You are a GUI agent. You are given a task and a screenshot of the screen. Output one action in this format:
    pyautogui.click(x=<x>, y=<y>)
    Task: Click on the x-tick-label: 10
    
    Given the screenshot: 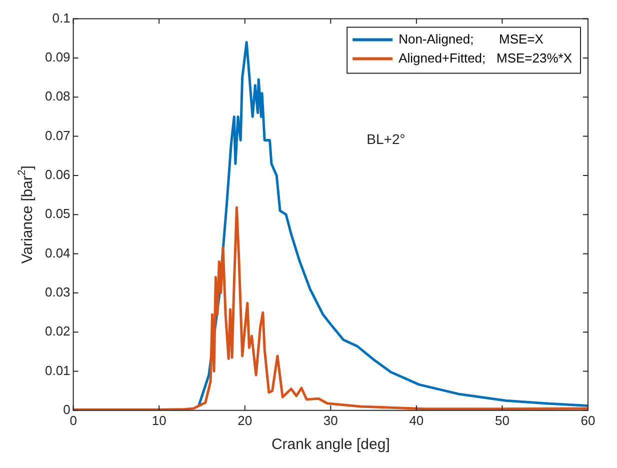 What is the action you would take?
    pyautogui.click(x=159, y=420)
    